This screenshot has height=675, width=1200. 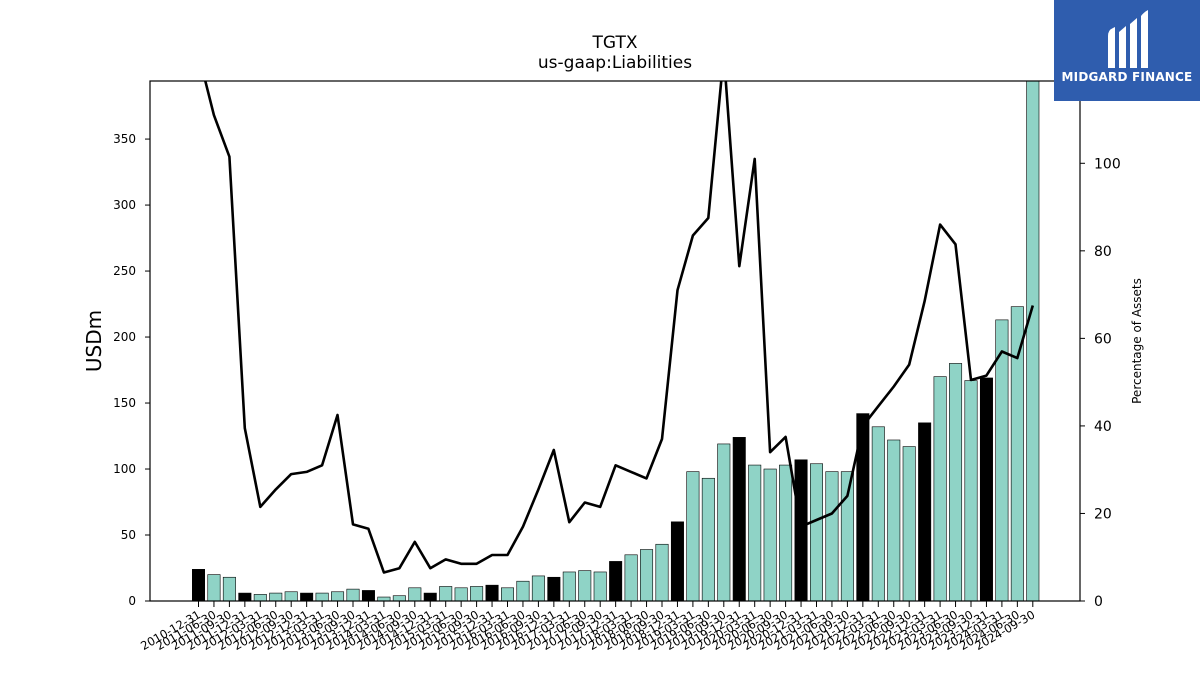 I want to click on y-tick-label: 0, so click(x=132, y=601).